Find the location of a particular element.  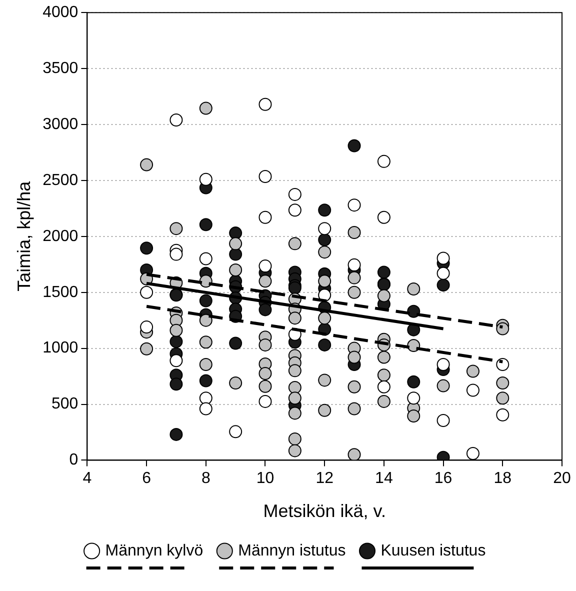

x-tick-label: 6 is located at coordinates (147, 479).